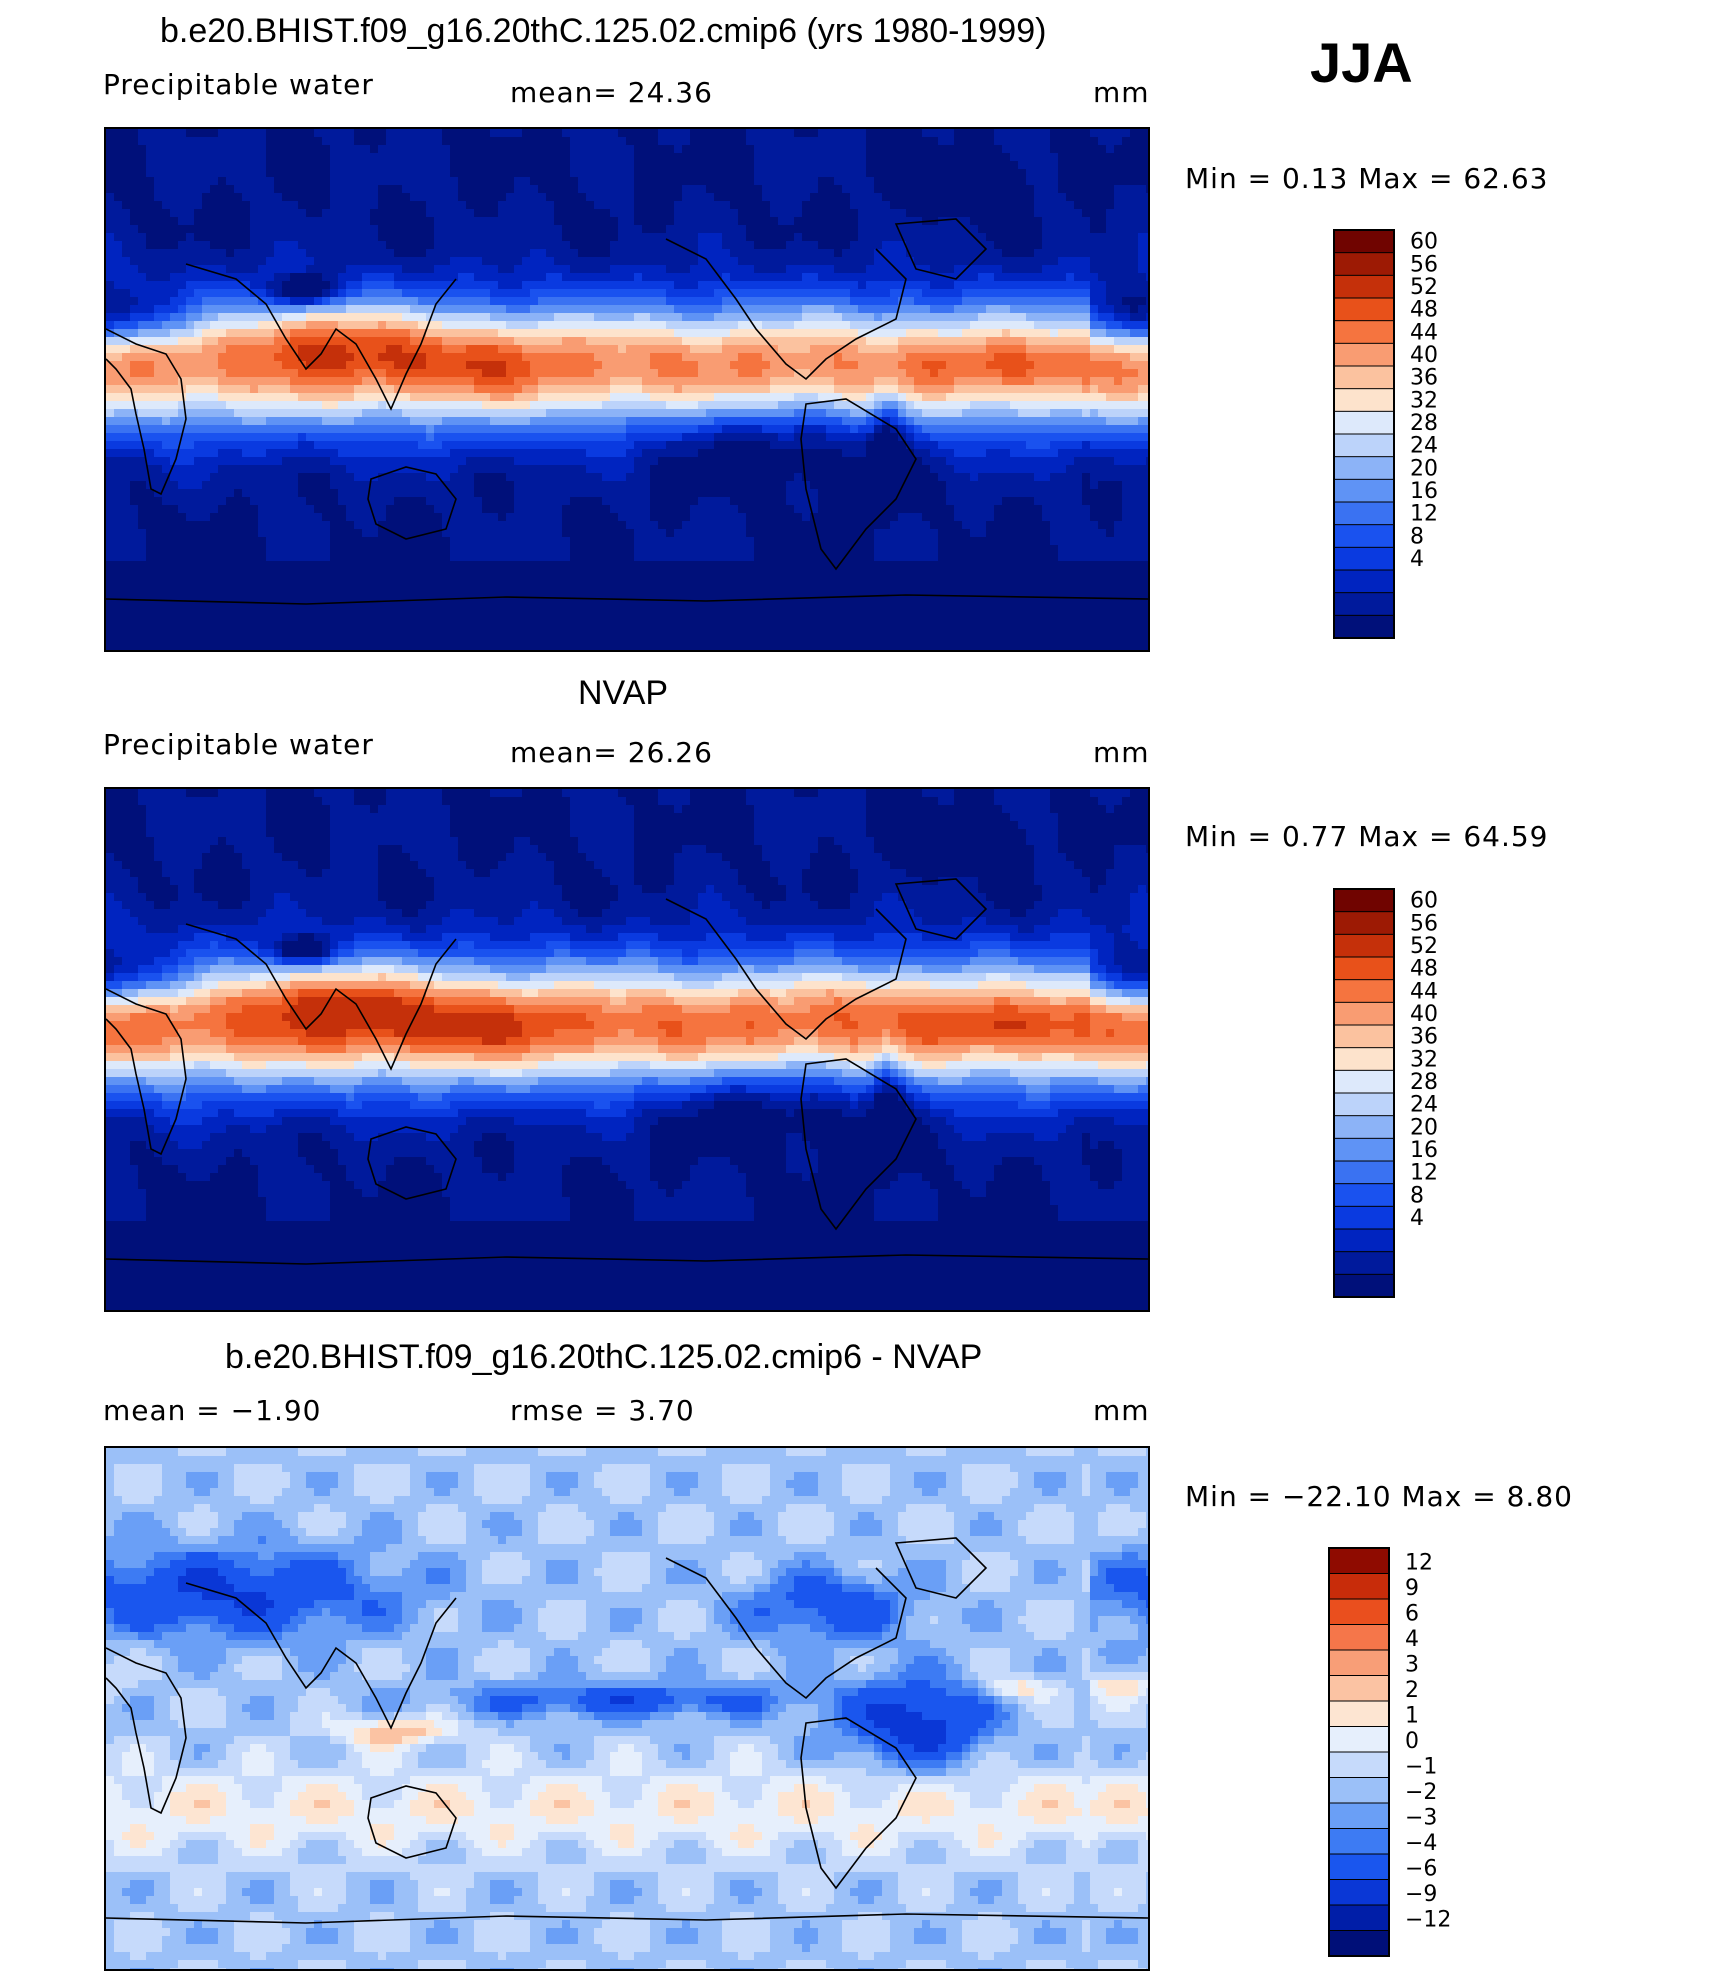  Describe the element at coordinates (1412, 1690) in the screenshot. I see `colorbar-tick-label: 2` at that location.